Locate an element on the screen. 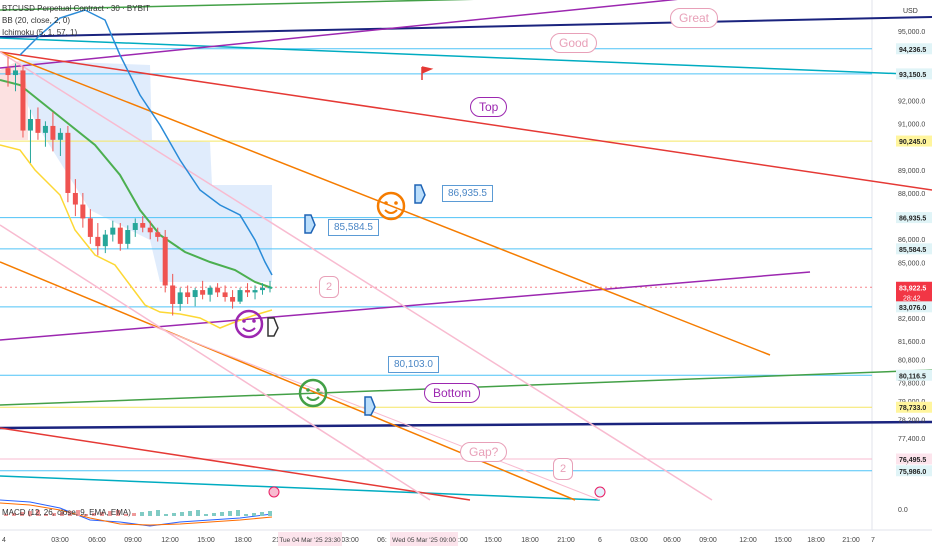  bubble-wave-2-lower: 2 is located at coordinates (563, 469).